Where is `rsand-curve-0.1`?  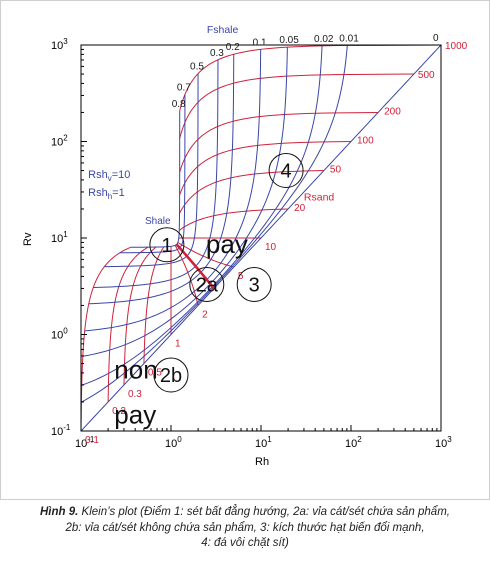
rsand-curve-0.1 is located at coordinates (105, 339).